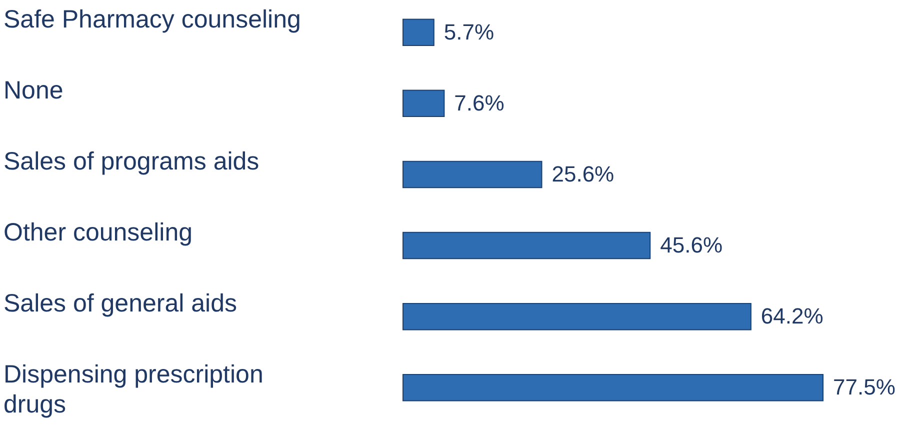 The image size is (915, 425). Describe the element at coordinates (583, 173) in the screenshot. I see `data-label: 25.6%` at that location.